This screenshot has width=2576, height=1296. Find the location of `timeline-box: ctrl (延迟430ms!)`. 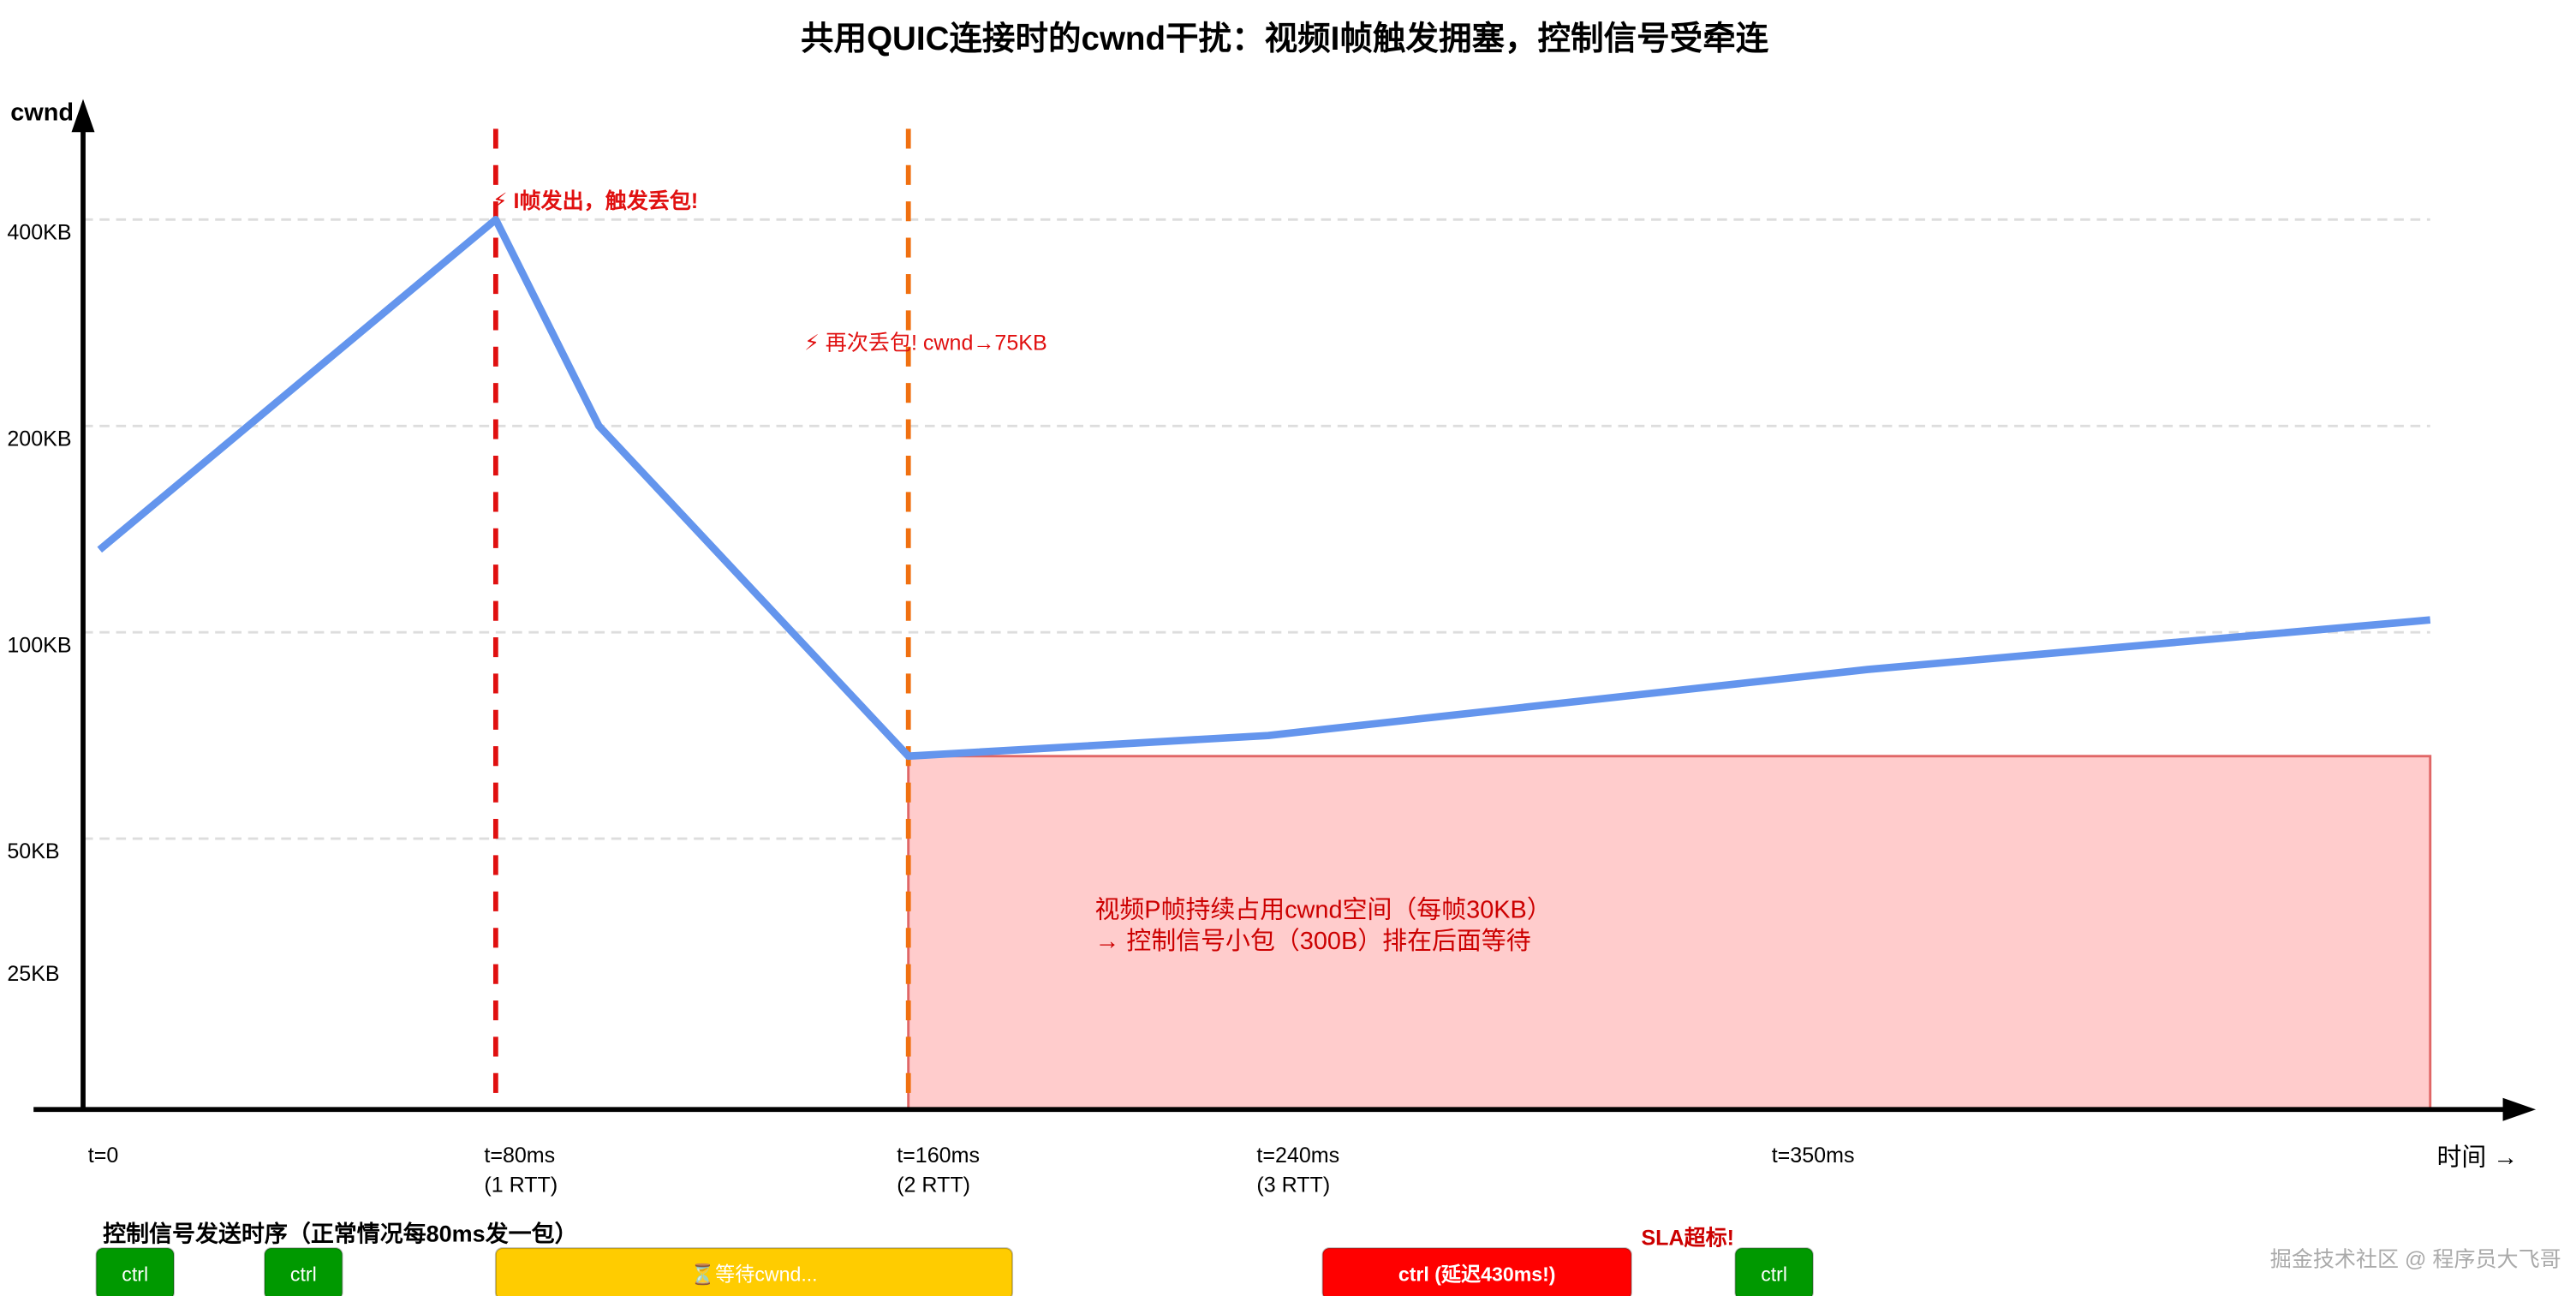

timeline-box: ctrl (延迟430ms!) is located at coordinates (1476, 1271).